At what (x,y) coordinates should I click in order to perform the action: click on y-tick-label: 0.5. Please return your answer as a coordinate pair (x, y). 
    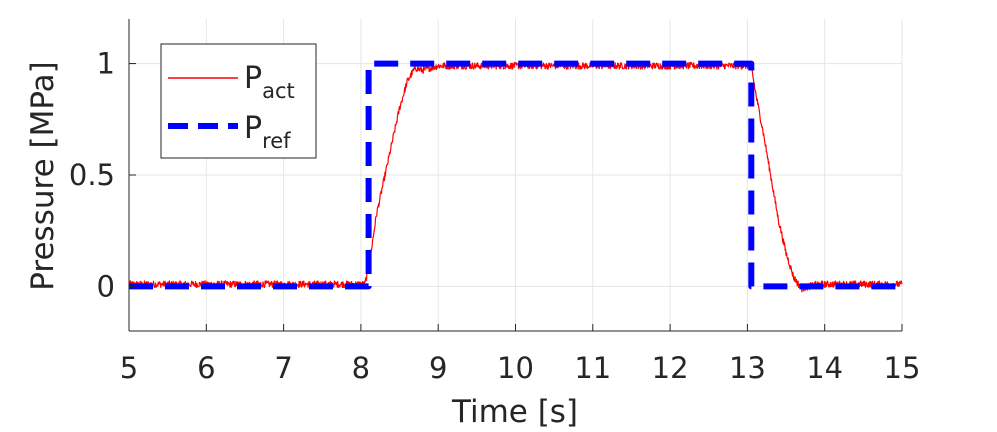
    Looking at the image, I should click on (92, 175).